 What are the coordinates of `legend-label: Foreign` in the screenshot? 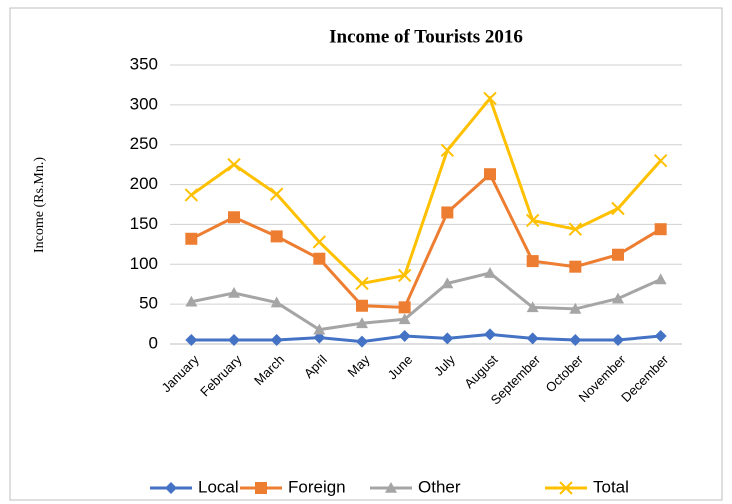 It's located at (317, 486).